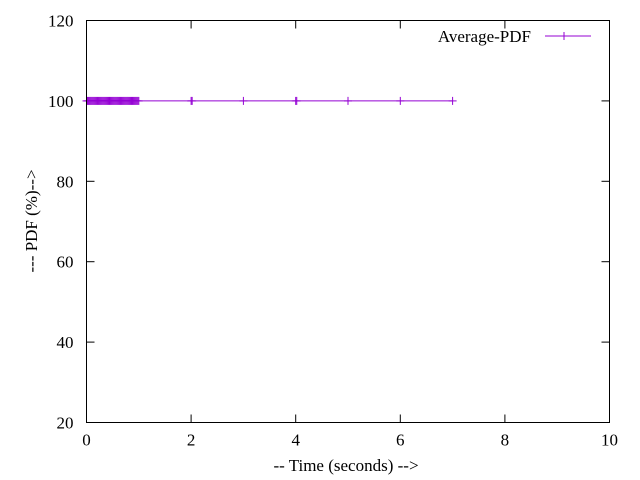  Describe the element at coordinates (191, 440) in the screenshot. I see `x-tick-label: 2` at that location.